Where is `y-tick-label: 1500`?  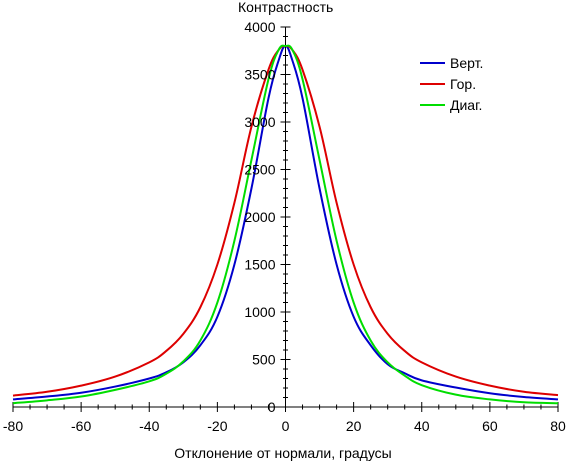 y-tick-label: 1500 is located at coordinates (259, 265).